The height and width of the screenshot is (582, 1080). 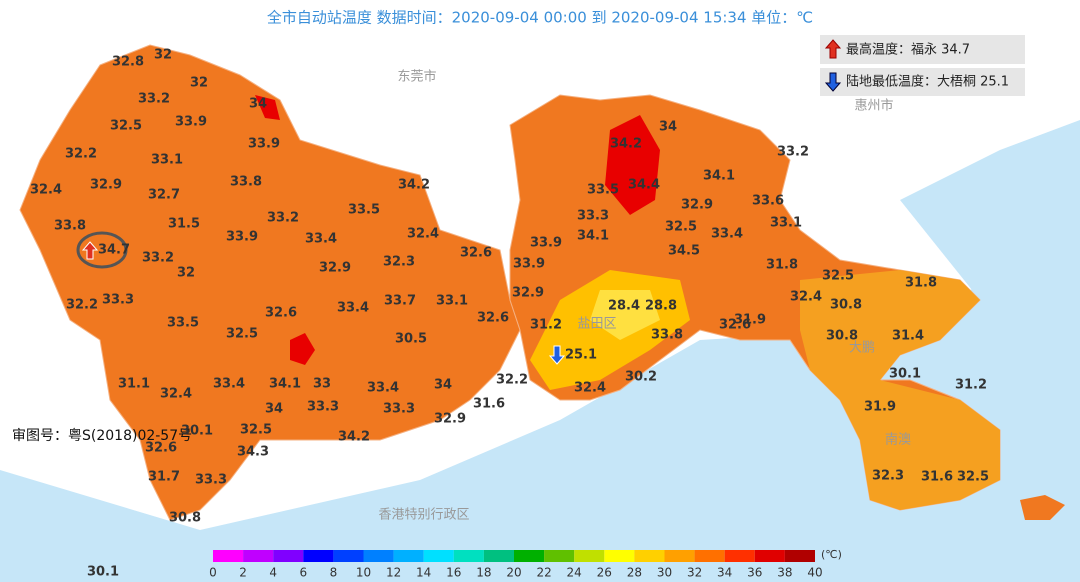 What do you see at coordinates (873, 106) in the screenshot?
I see `place-name: 惠州市` at bounding box center [873, 106].